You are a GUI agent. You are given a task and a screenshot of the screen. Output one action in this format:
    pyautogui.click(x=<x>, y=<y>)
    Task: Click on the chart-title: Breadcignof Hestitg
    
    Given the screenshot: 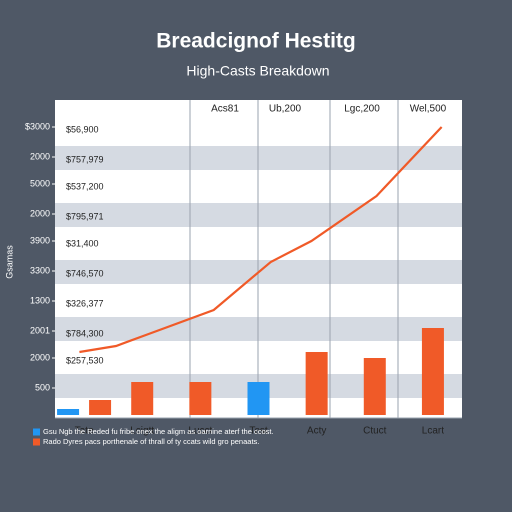 What is the action you would take?
    pyautogui.click(x=256, y=41)
    